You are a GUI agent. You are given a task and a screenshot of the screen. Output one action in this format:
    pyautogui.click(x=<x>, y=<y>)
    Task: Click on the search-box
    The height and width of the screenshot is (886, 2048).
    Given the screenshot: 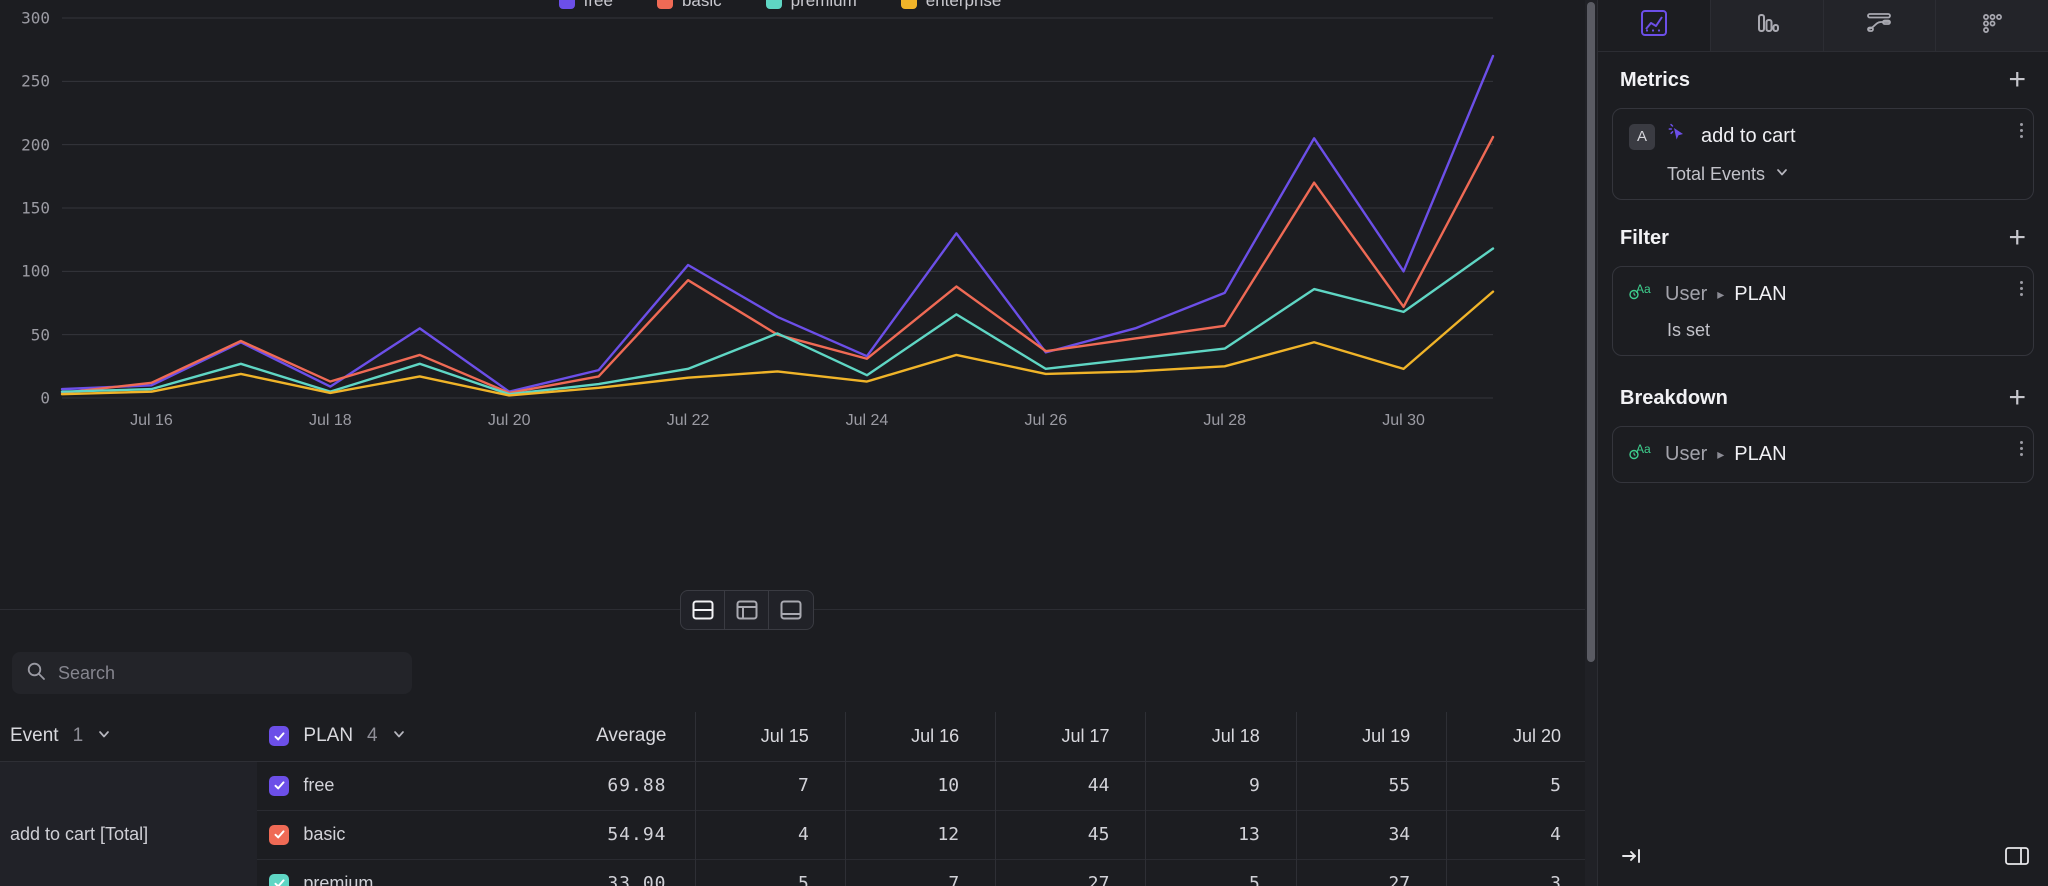 What is the action you would take?
    pyautogui.click(x=212, y=673)
    